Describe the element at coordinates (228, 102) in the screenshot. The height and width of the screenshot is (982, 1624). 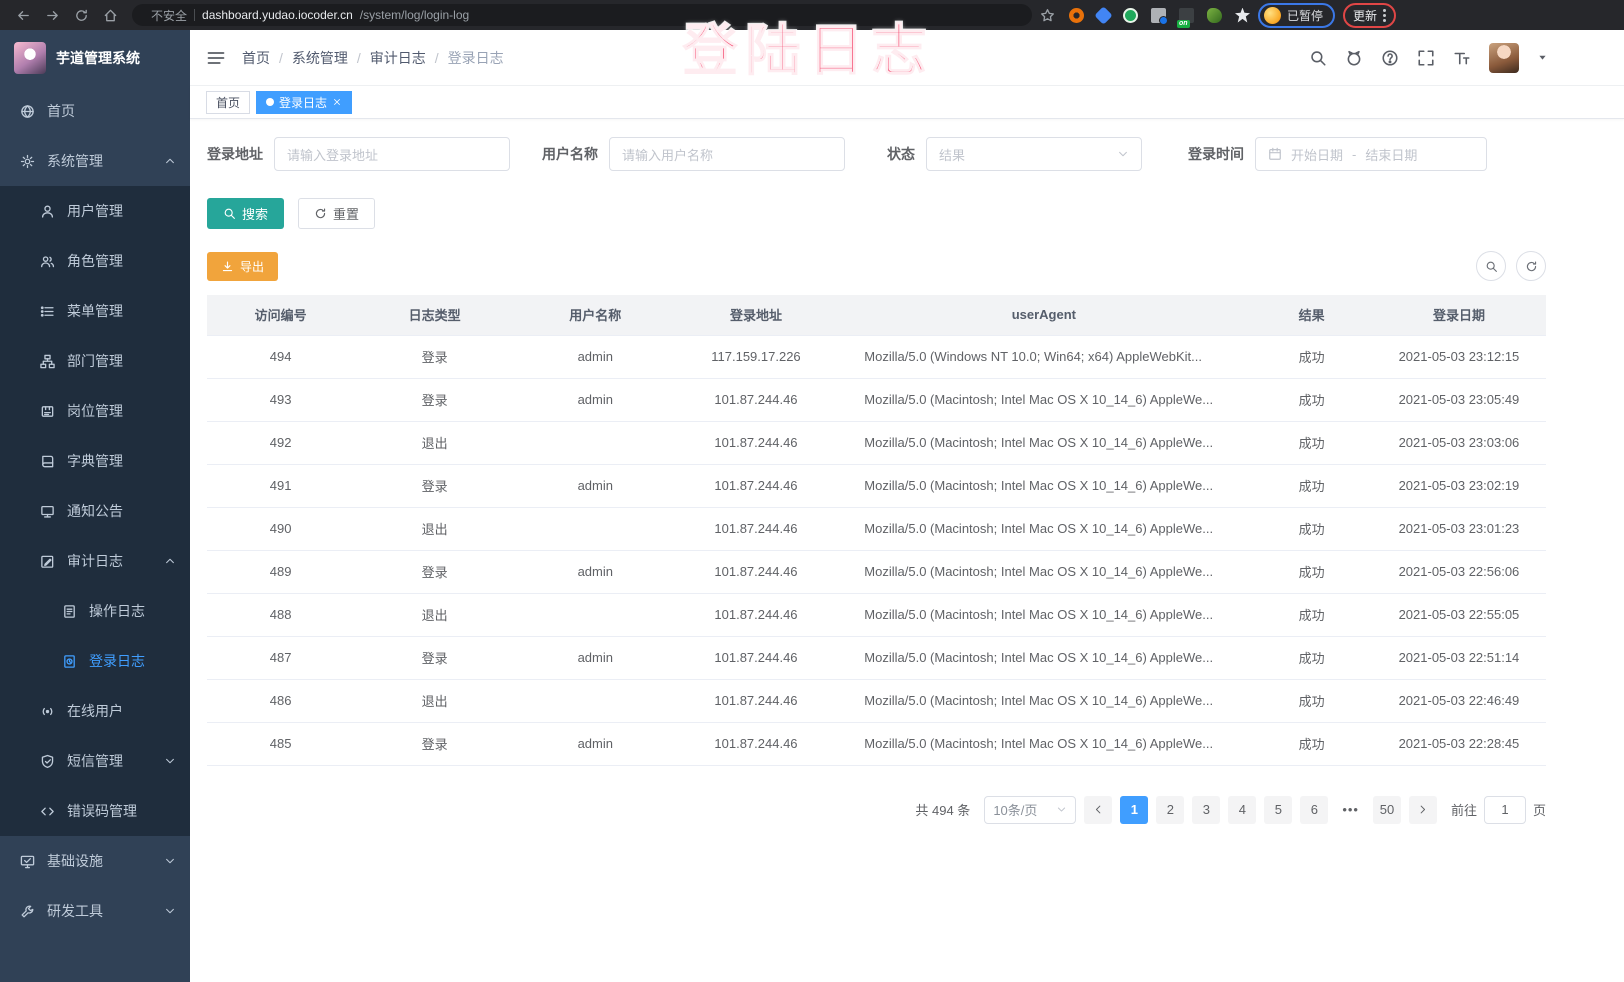
I see `tab-home: 首页` at that location.